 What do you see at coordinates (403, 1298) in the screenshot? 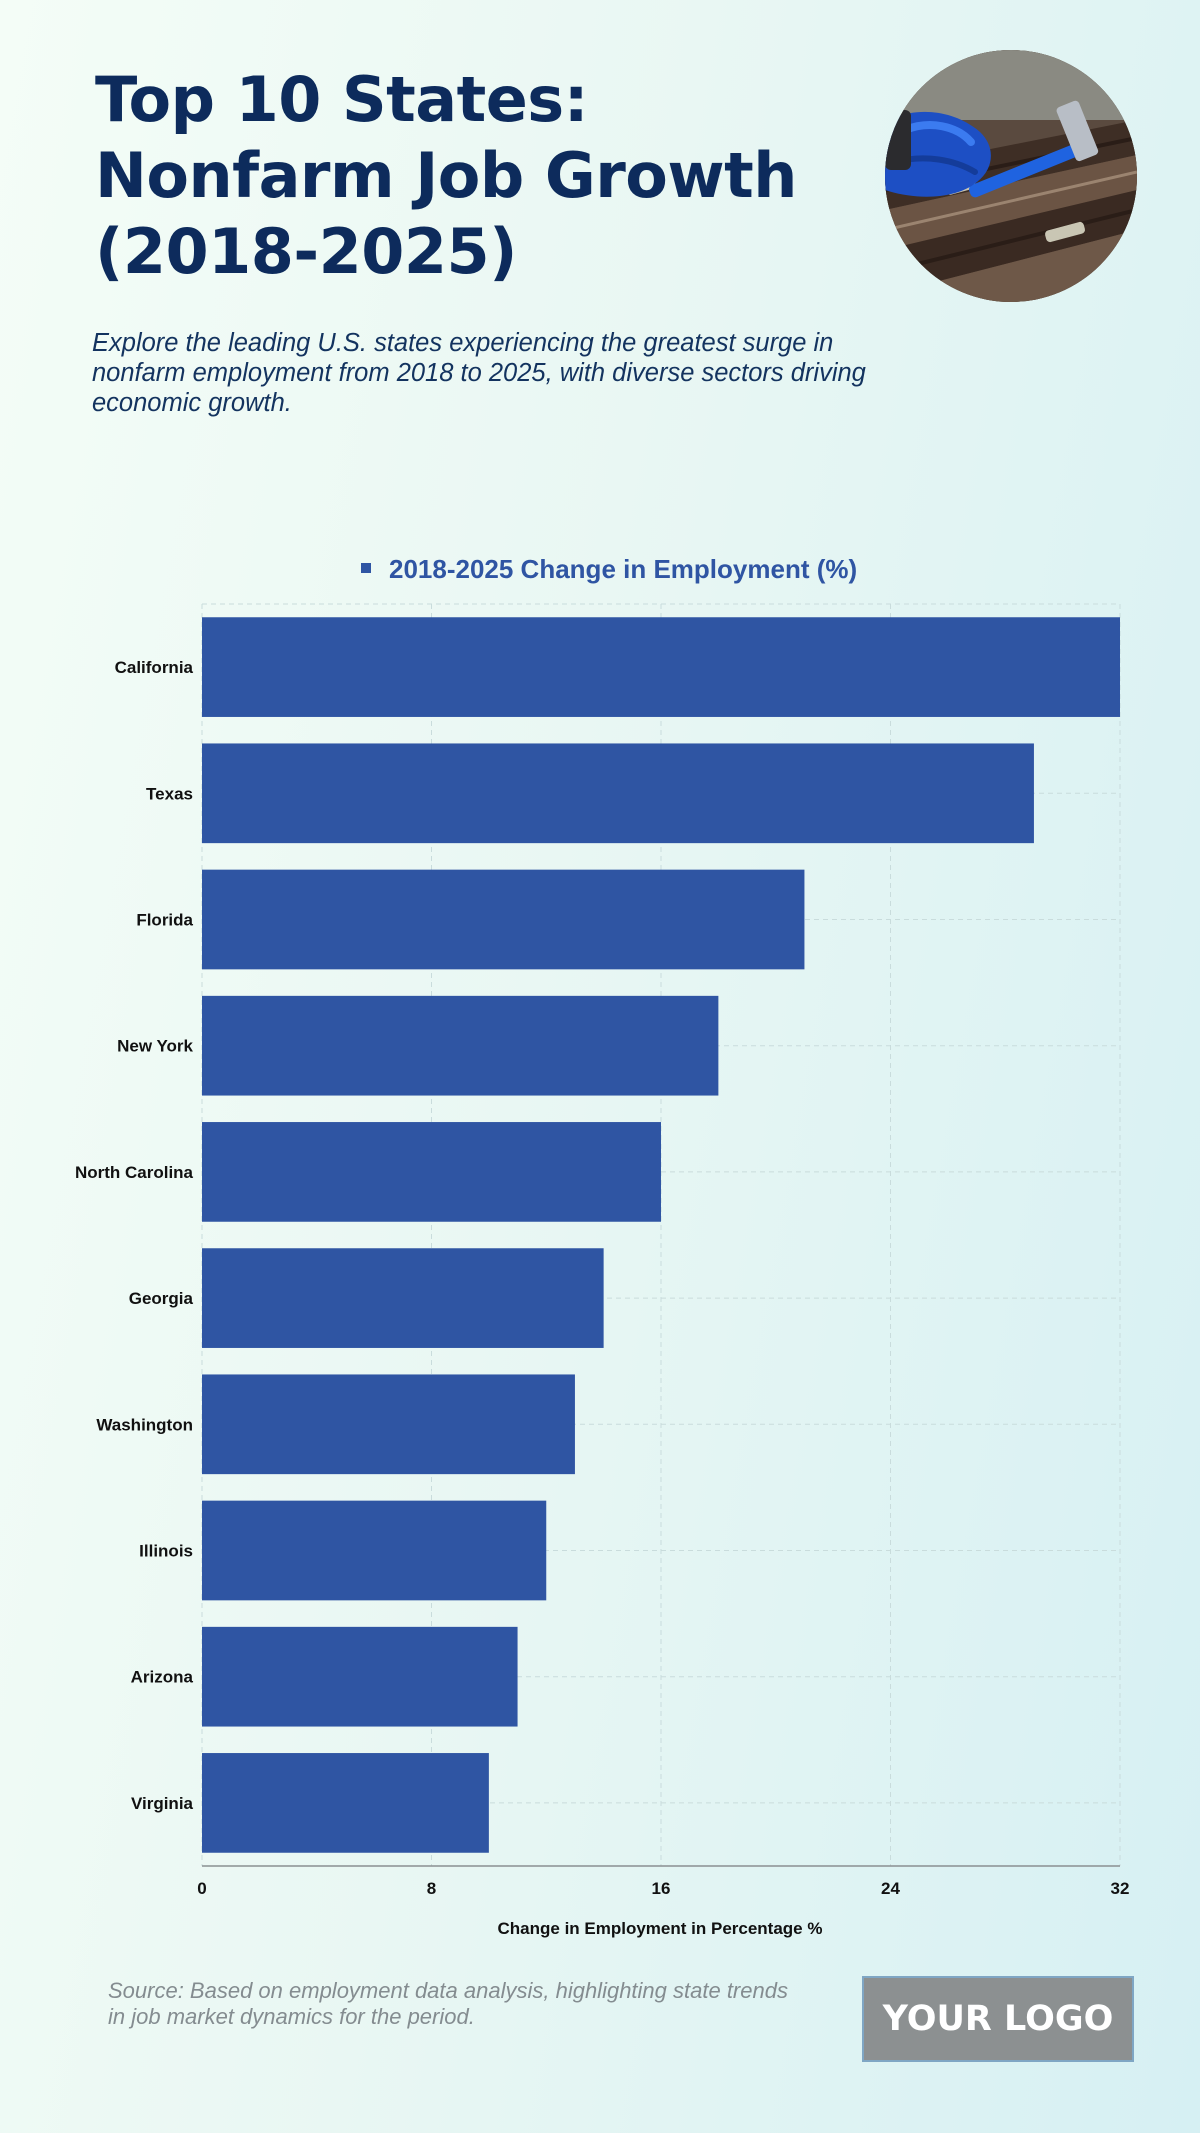
I see `bar-georgia` at bounding box center [403, 1298].